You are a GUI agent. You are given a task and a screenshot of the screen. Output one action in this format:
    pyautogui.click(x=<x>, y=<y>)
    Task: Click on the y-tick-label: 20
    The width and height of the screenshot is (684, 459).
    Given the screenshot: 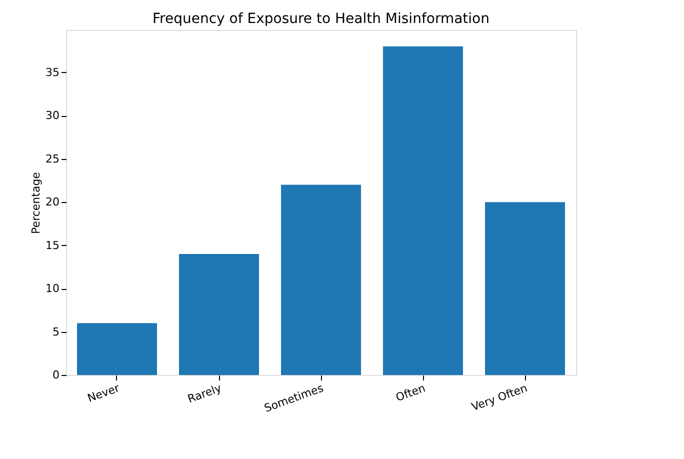 What is the action you would take?
    pyautogui.click(x=53, y=202)
    